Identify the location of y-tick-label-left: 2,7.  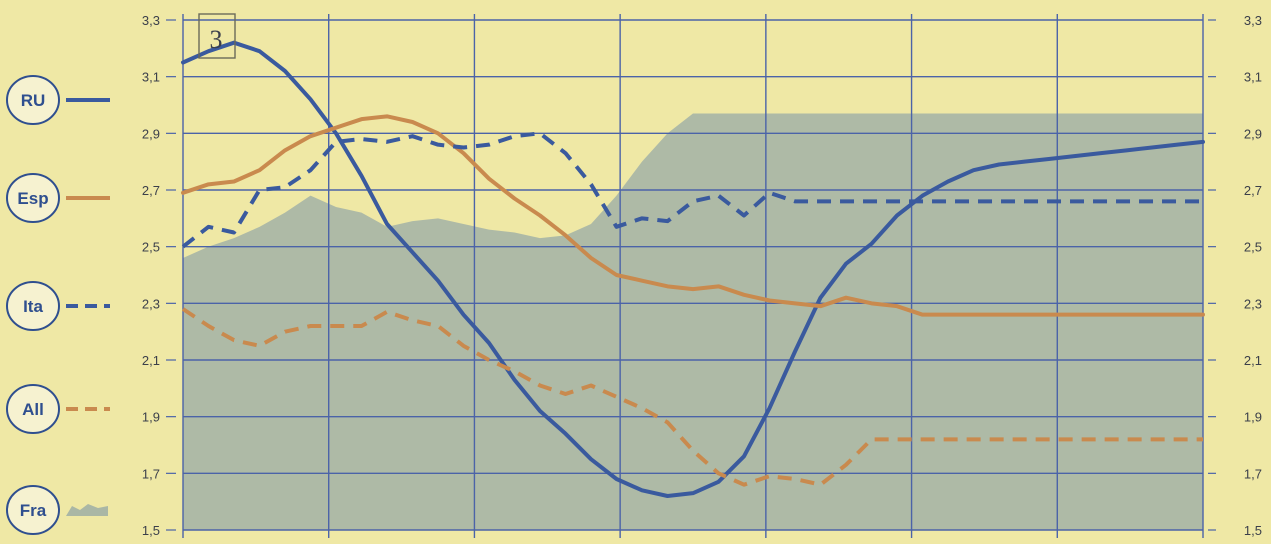
(151, 190).